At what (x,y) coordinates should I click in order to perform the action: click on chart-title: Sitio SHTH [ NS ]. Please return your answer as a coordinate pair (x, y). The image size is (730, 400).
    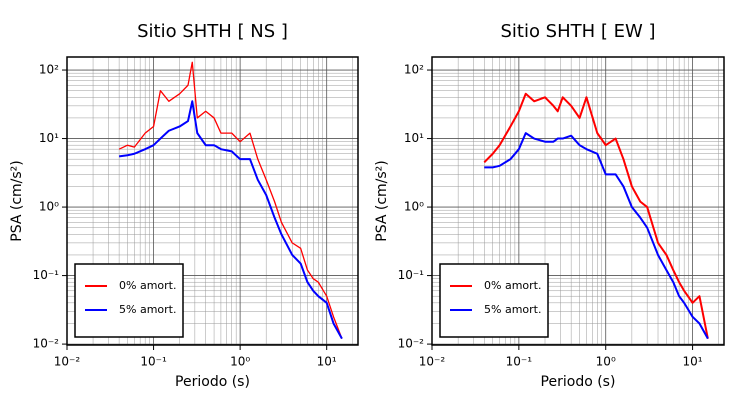
    Looking at the image, I should click on (212, 31).